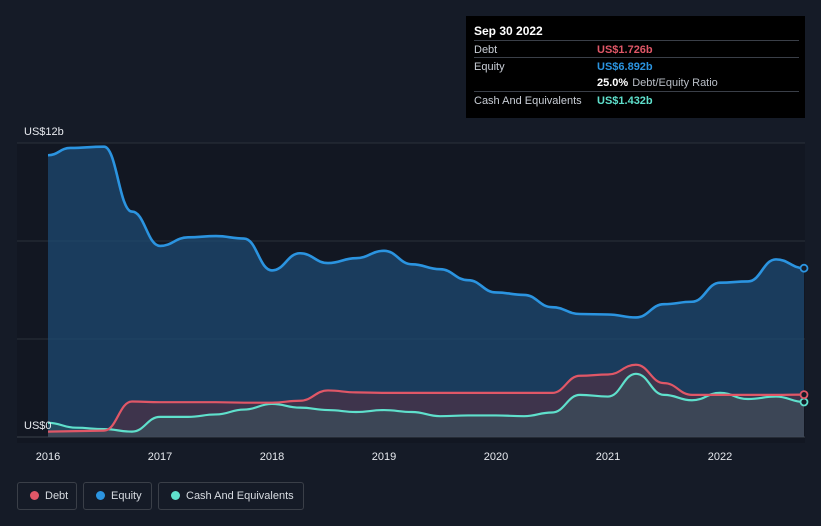 Image resolution: width=821 pixels, height=526 pixels. I want to click on ratio-value: 25.0%, so click(613, 83).